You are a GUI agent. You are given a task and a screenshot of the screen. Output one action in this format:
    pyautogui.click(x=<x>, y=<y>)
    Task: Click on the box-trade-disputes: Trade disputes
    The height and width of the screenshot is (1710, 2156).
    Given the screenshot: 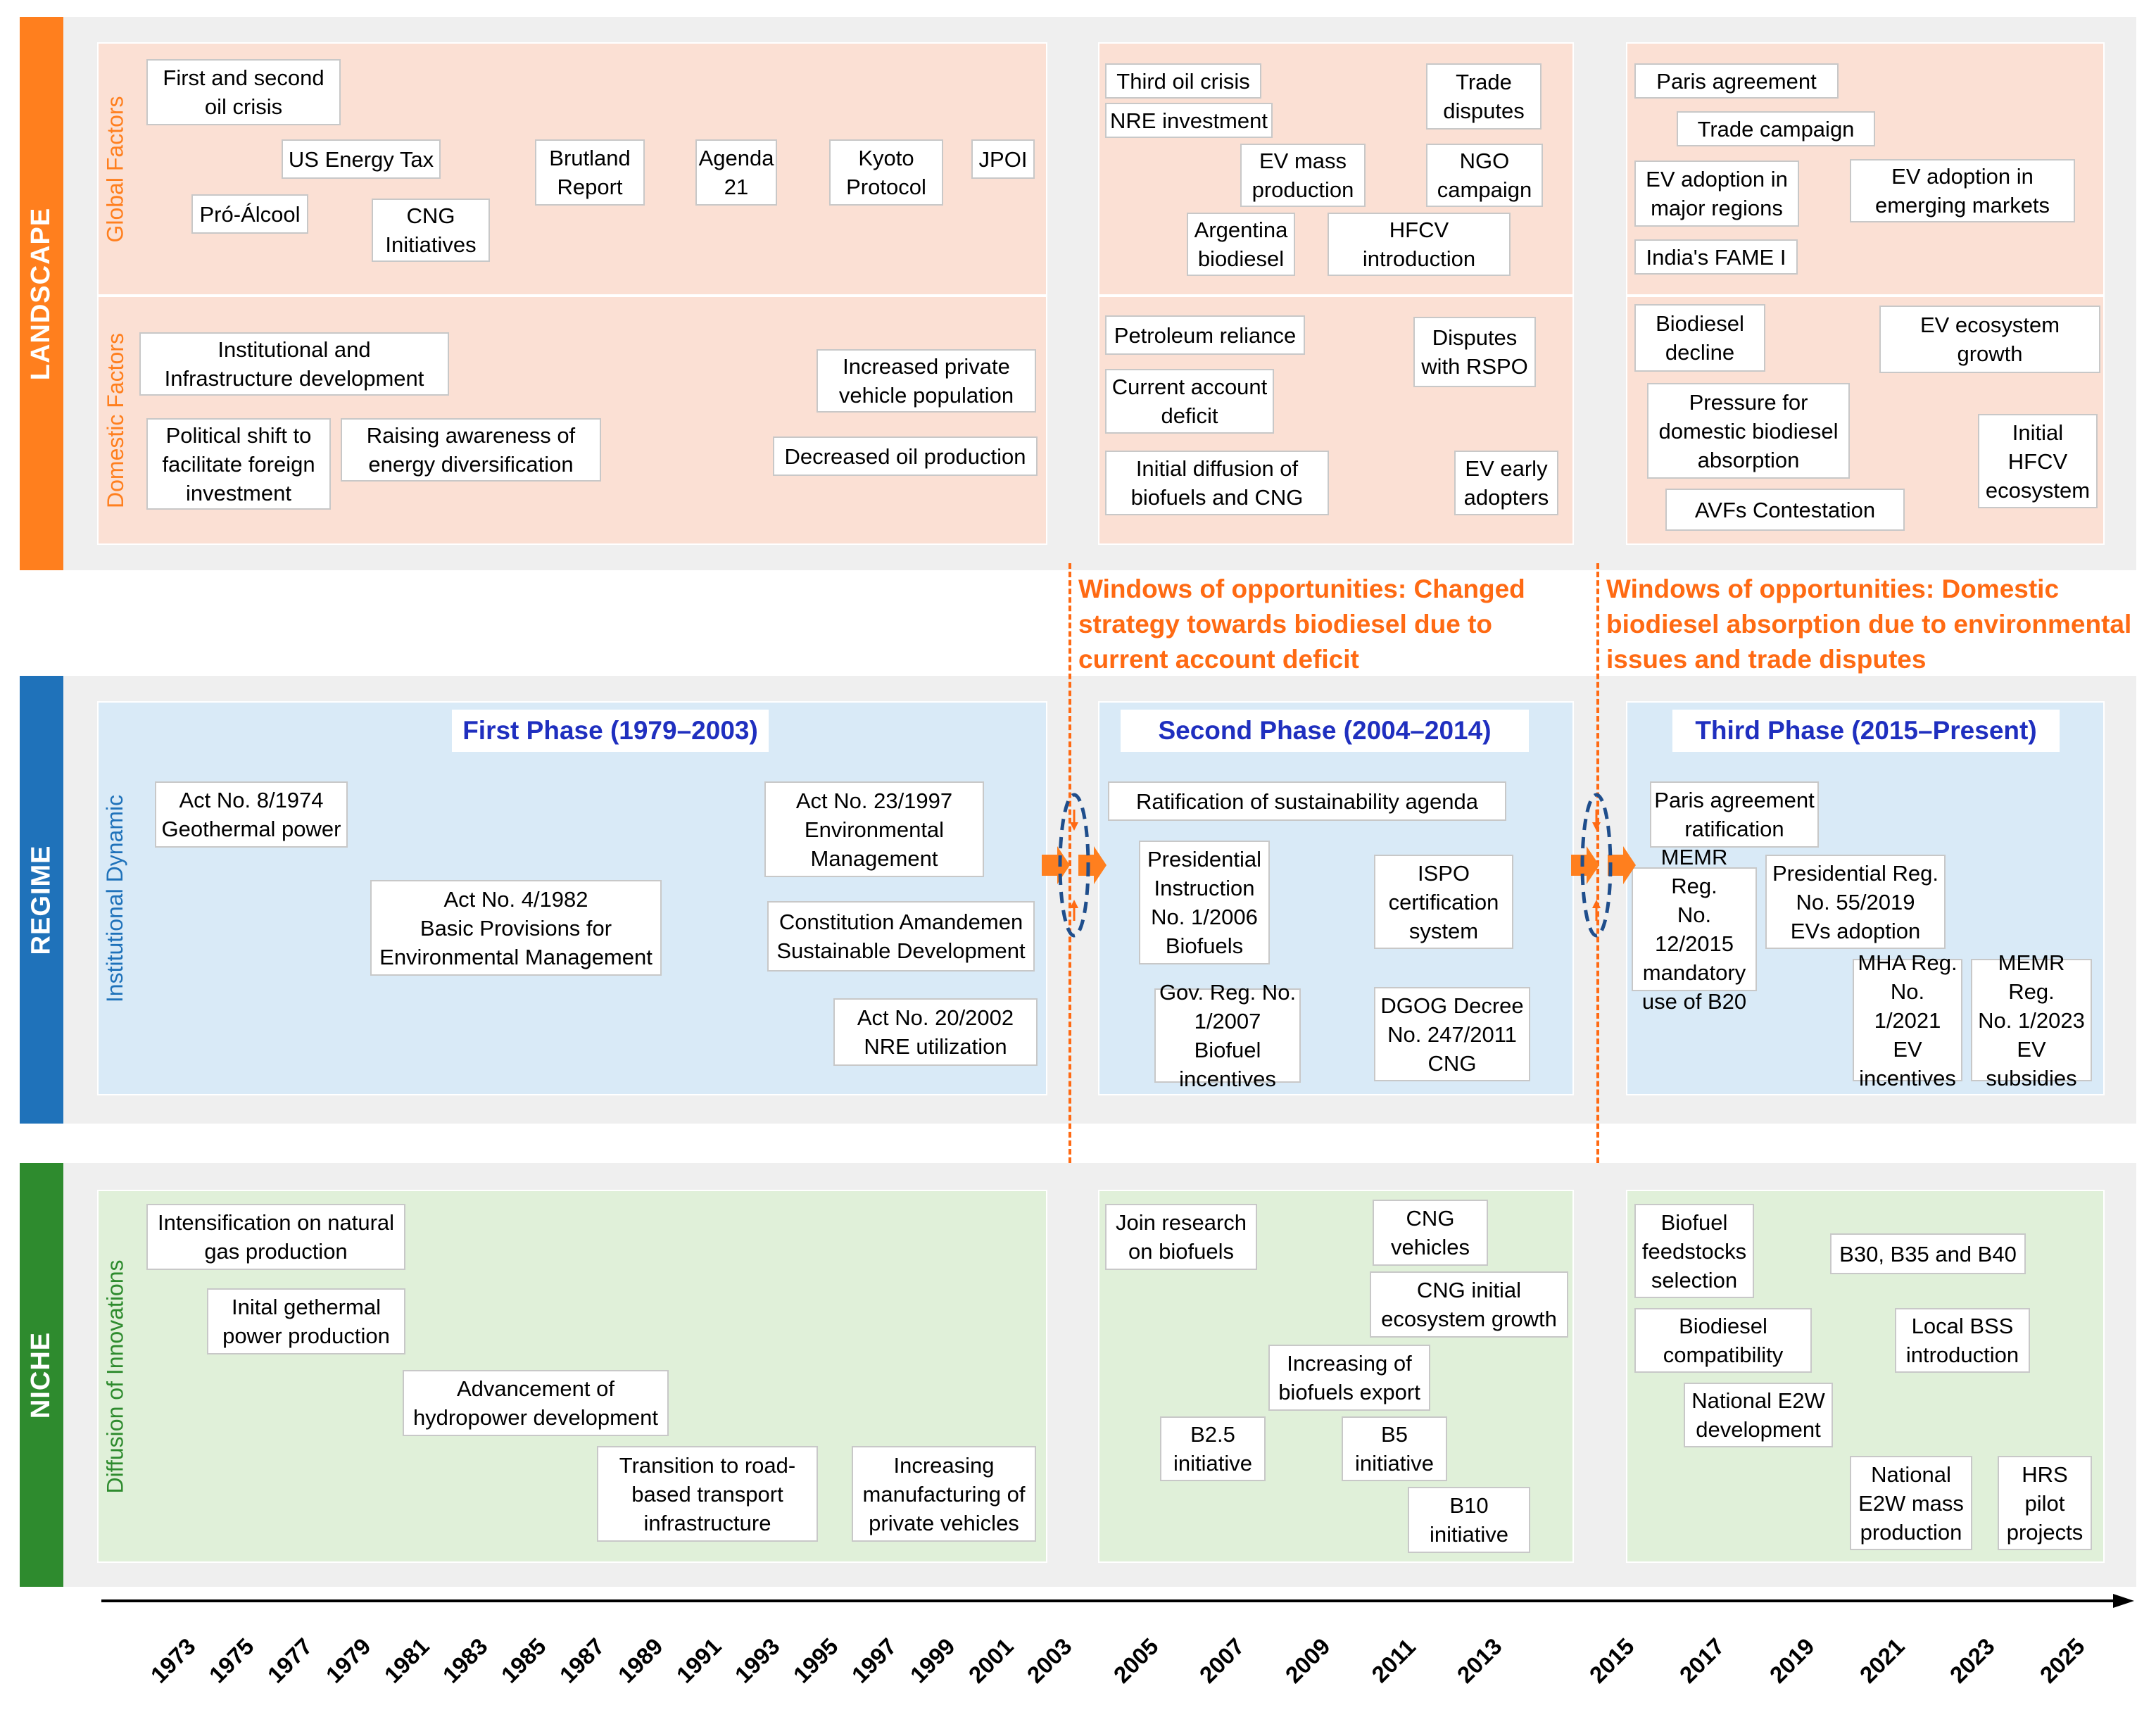 What is the action you would take?
    pyautogui.click(x=1484, y=96)
    